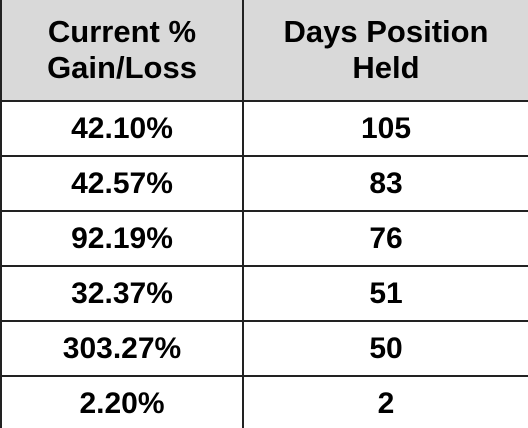  I want to click on cell-text: 50, so click(386, 348).